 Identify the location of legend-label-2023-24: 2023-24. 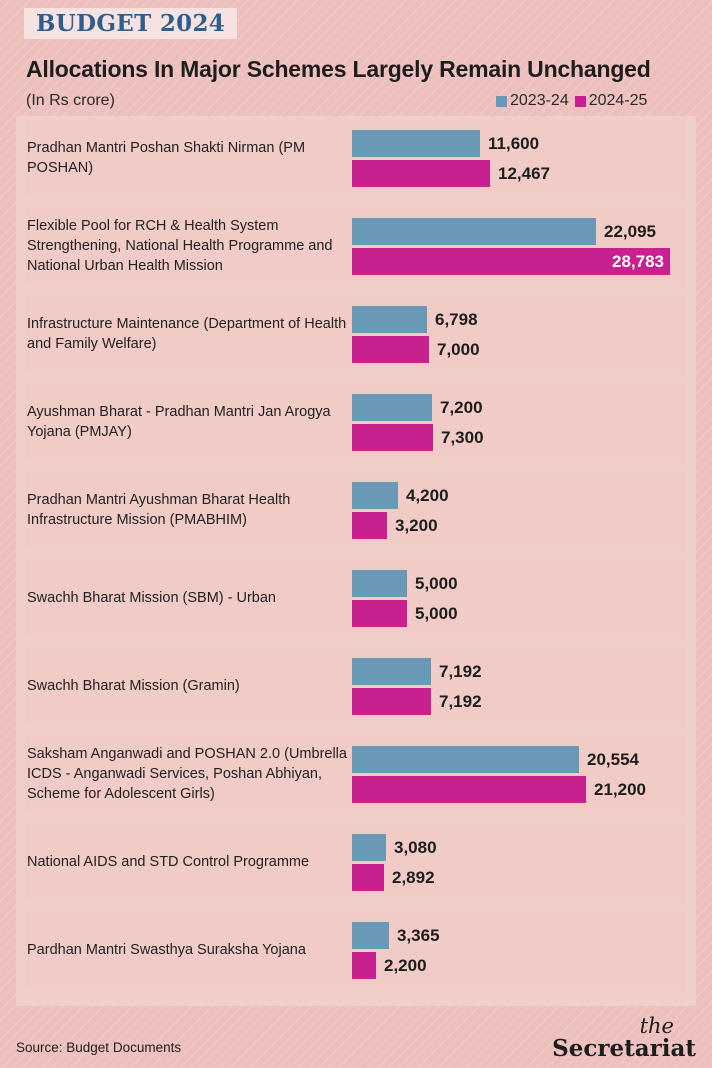
(539, 100).